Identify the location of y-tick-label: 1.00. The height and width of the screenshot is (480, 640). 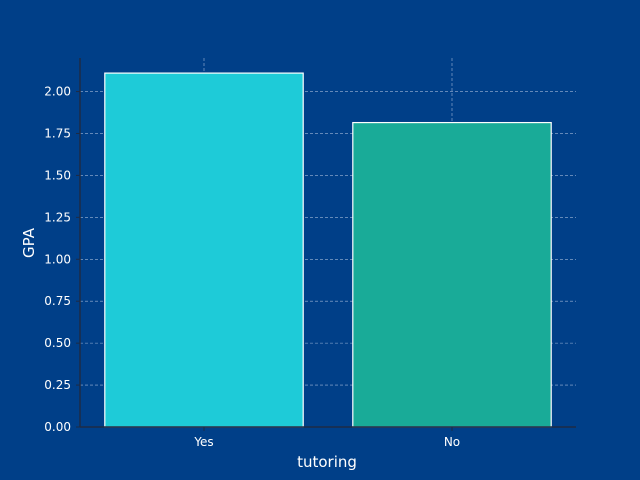
(57, 259).